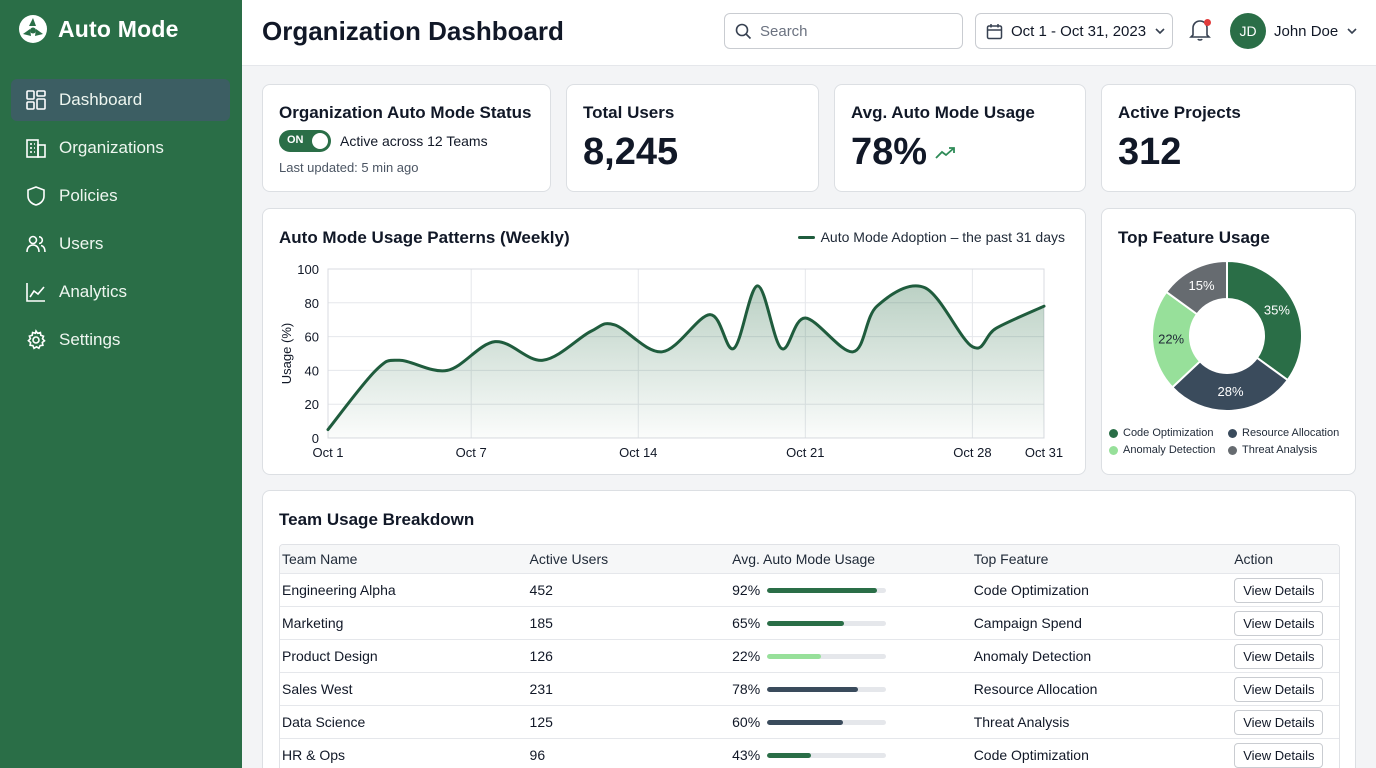 Image resolution: width=1376 pixels, height=768 pixels. I want to click on legend-item: Resource Allocation, so click(1291, 433).